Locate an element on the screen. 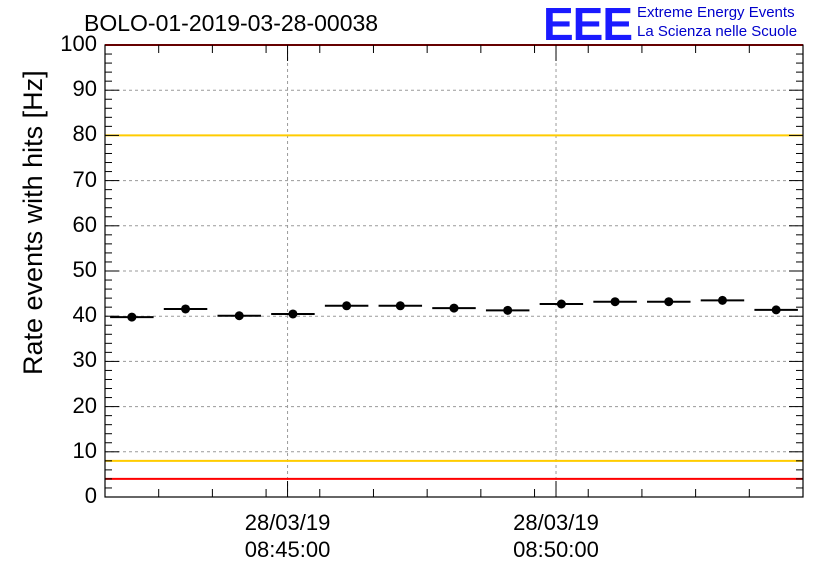 The width and height of the screenshot is (836, 572). y-tick-label: 10 is located at coordinates (84, 450).